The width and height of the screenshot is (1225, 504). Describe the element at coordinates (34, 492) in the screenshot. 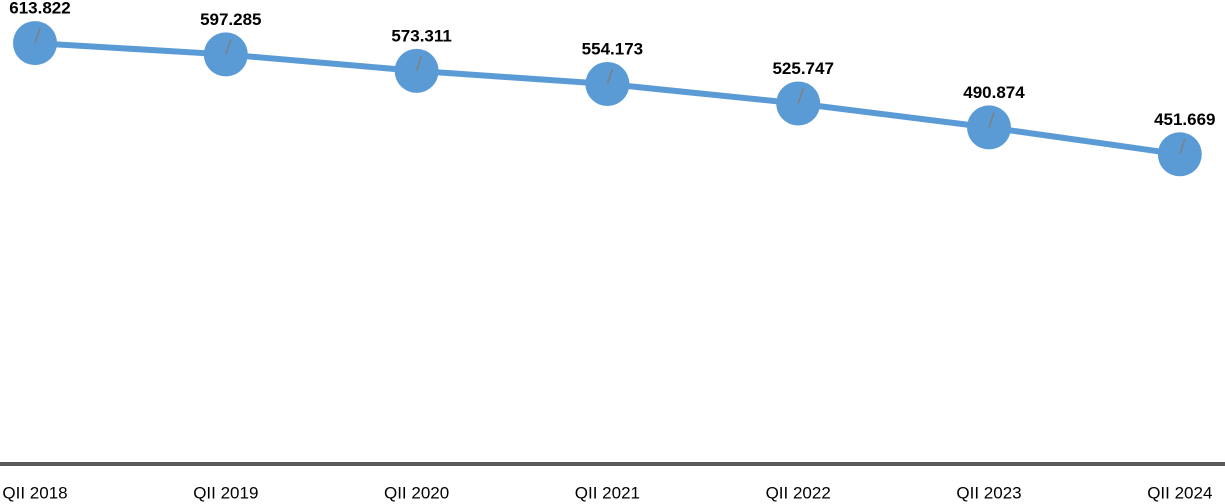

I see `x-tick-label: QII 2018` at that location.